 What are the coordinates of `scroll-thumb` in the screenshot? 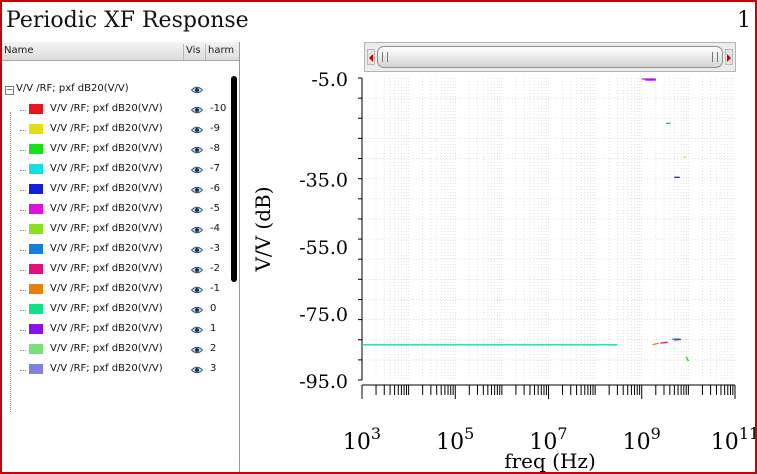 It's located at (550, 57).